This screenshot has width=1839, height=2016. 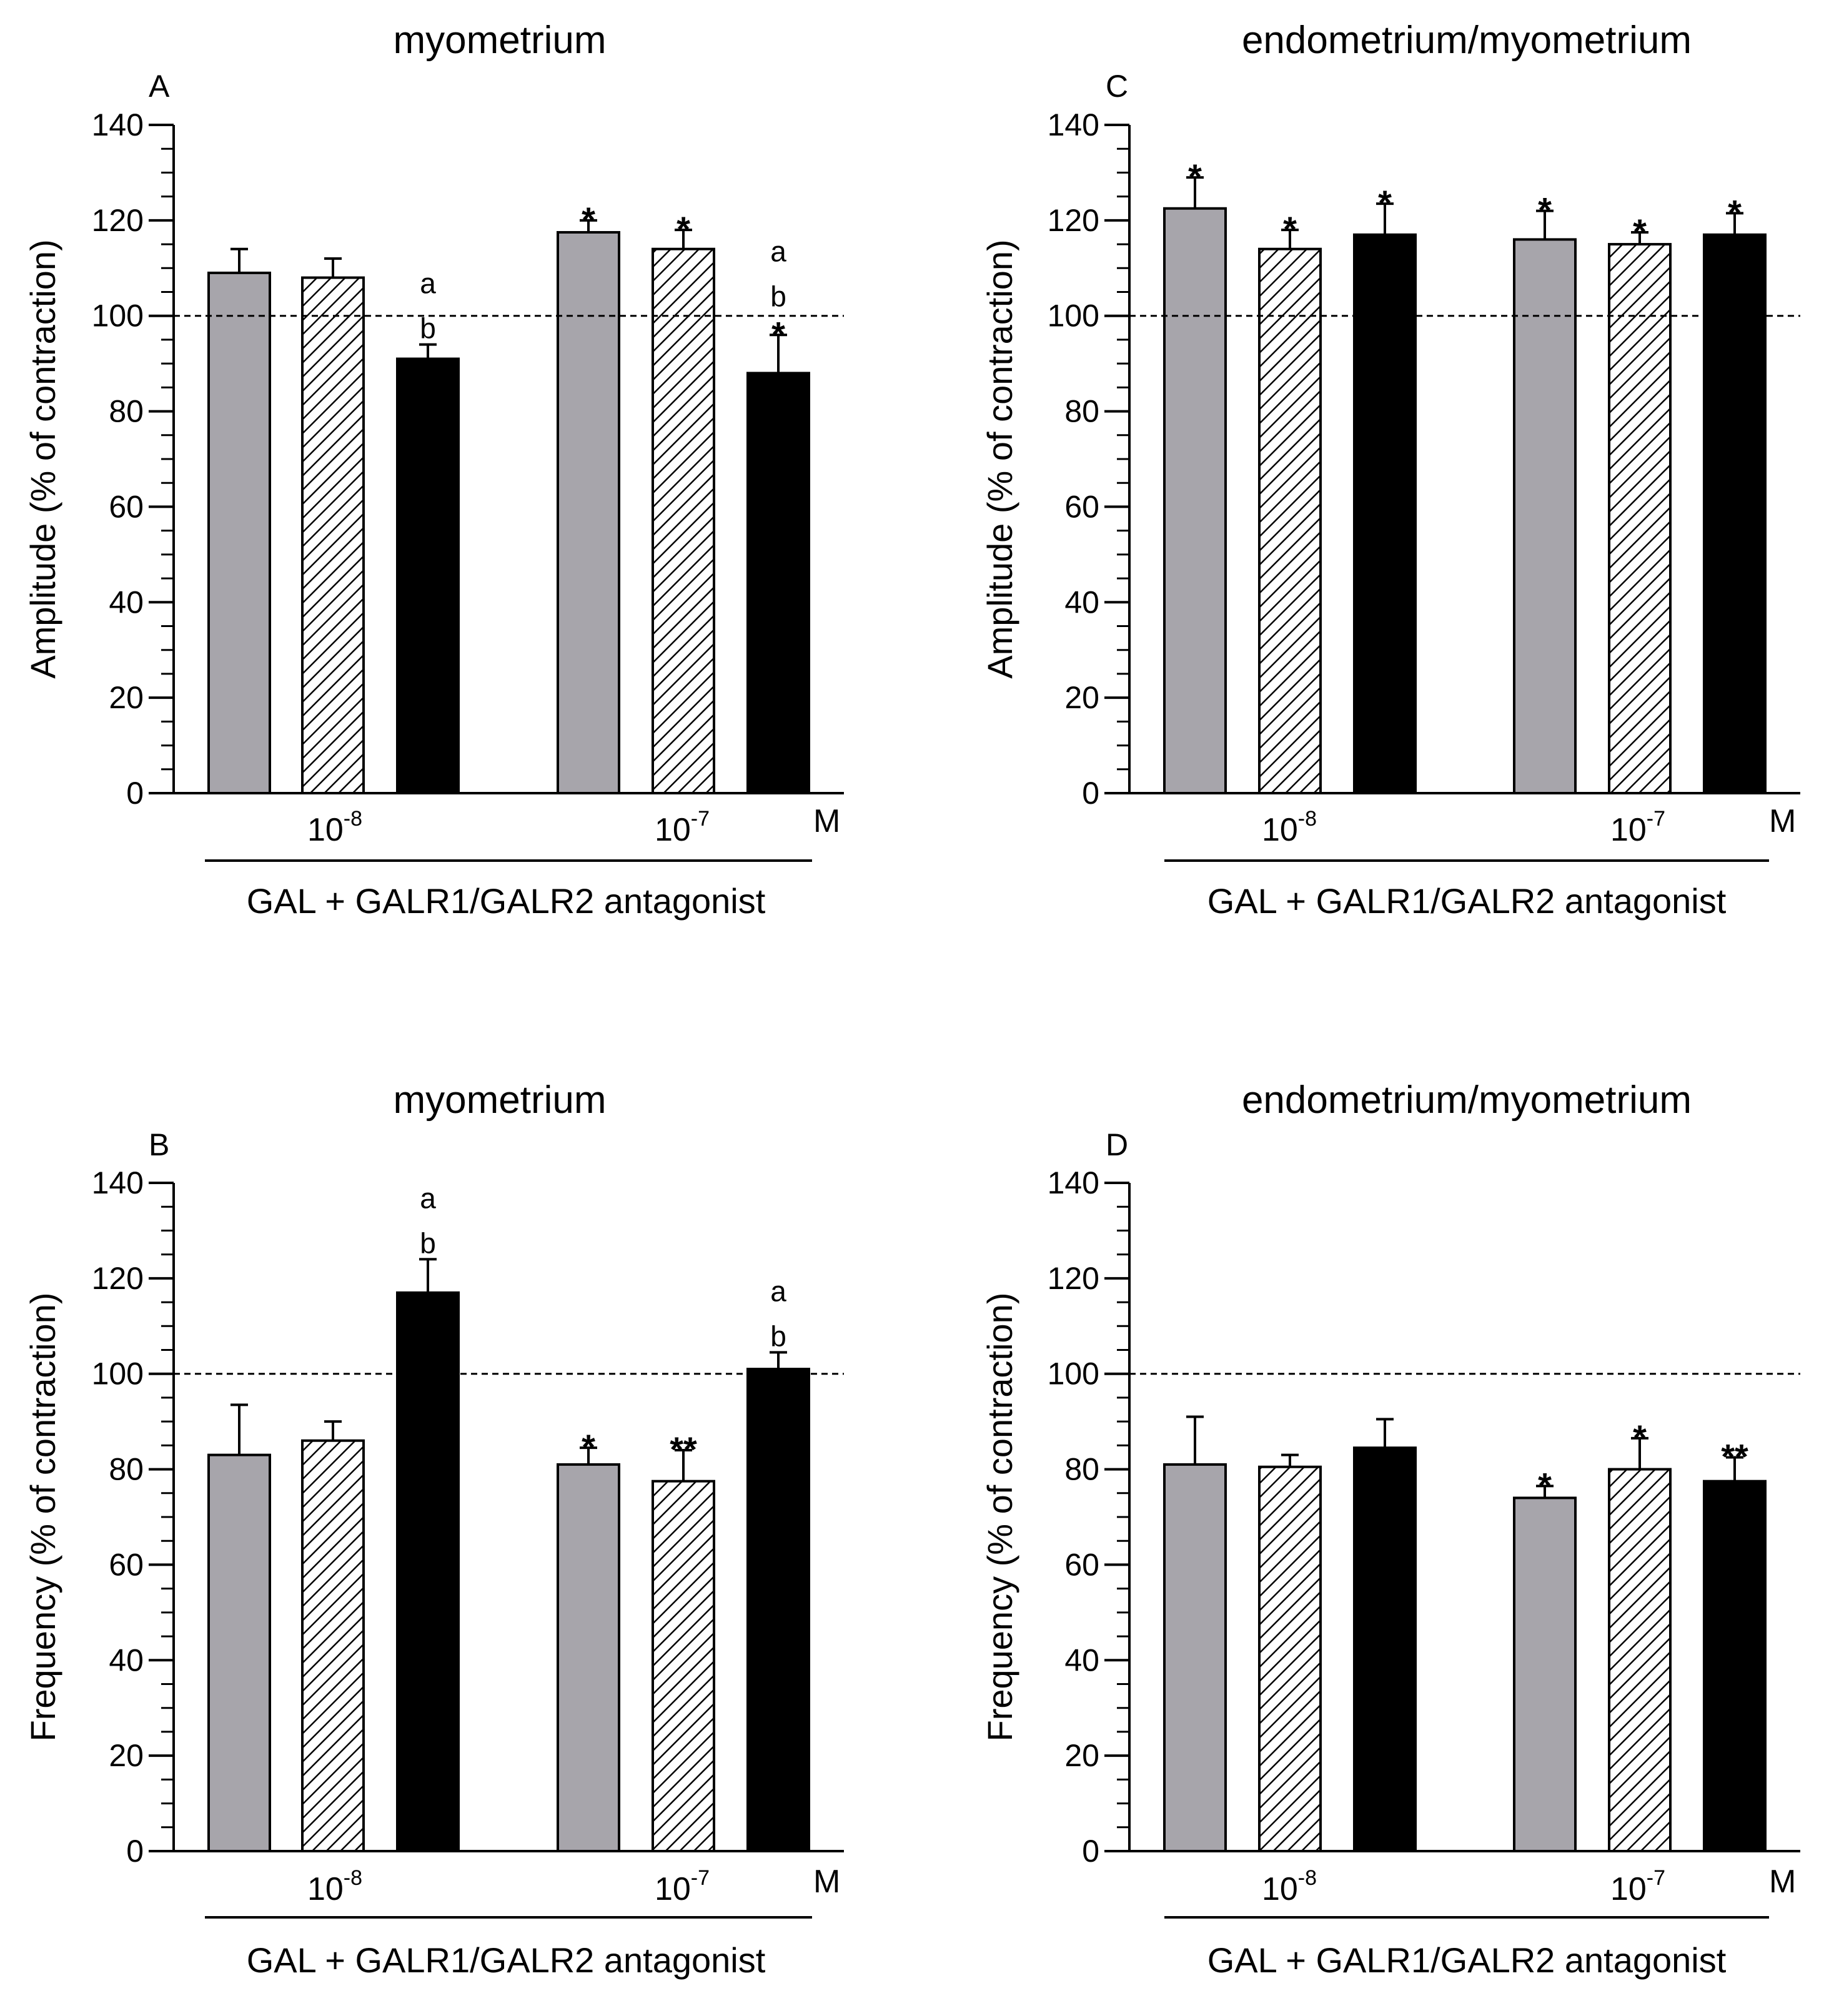 What do you see at coordinates (160, 87) in the screenshot?
I see `panel-letter: A` at bounding box center [160, 87].